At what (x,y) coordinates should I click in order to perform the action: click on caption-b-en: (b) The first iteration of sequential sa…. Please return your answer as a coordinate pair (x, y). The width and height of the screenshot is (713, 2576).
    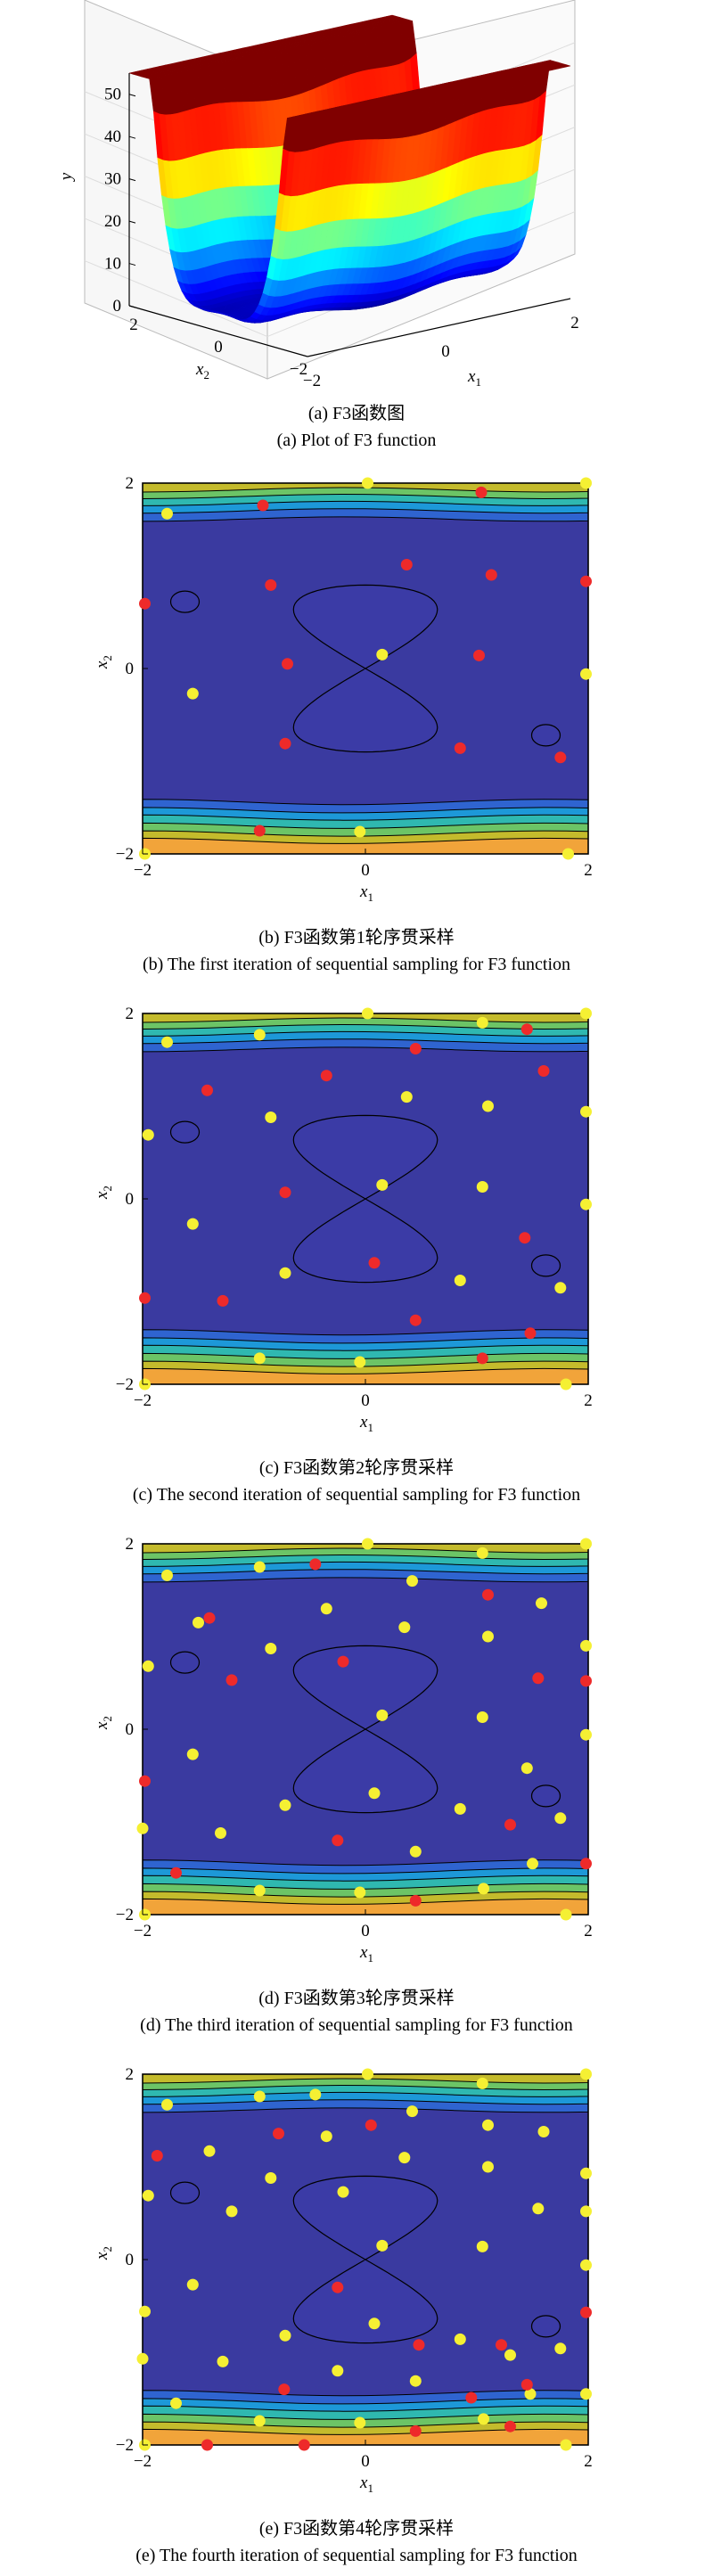
    Looking at the image, I should click on (356, 965).